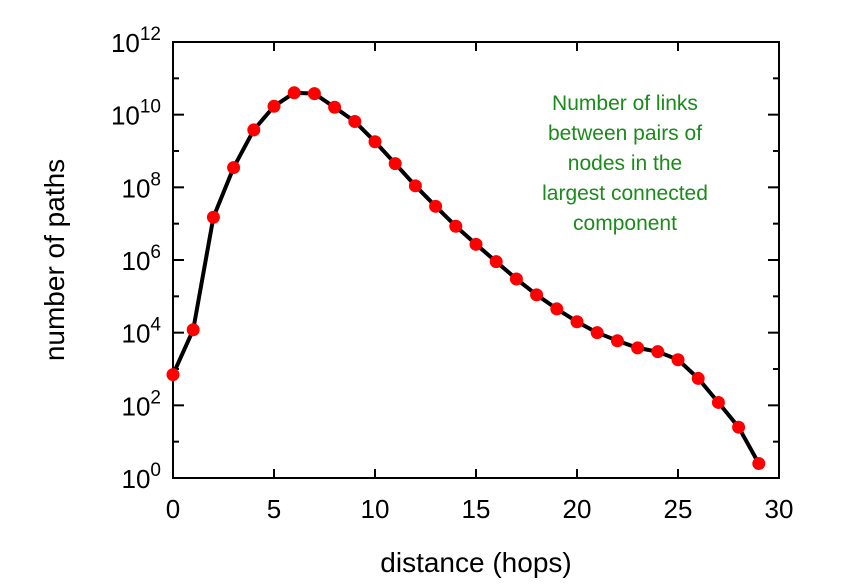 The width and height of the screenshot is (842, 585). What do you see at coordinates (142, 186) in the screenshot?
I see `y-tick-label: 10⁸` at bounding box center [142, 186].